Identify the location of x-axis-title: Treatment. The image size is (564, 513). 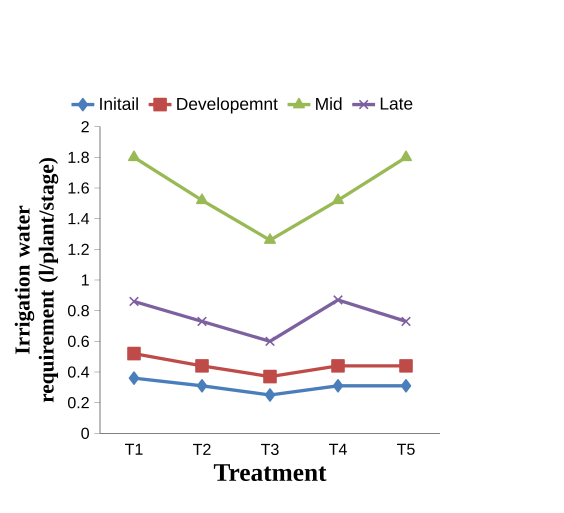
(270, 472).